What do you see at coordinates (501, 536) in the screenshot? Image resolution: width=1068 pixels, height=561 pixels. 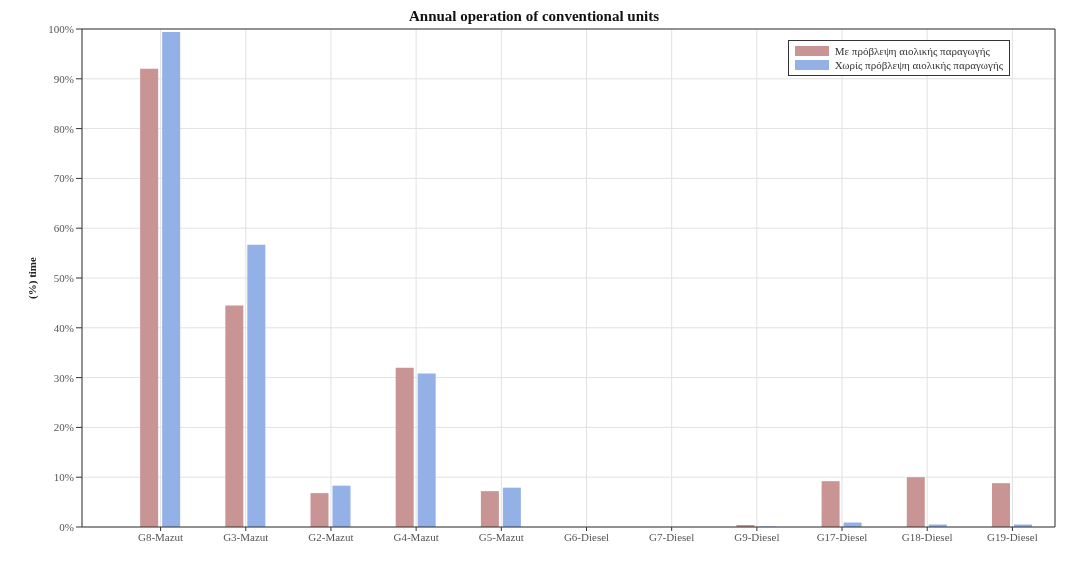 I see `x-tick-label: G5-Mazut` at bounding box center [501, 536].